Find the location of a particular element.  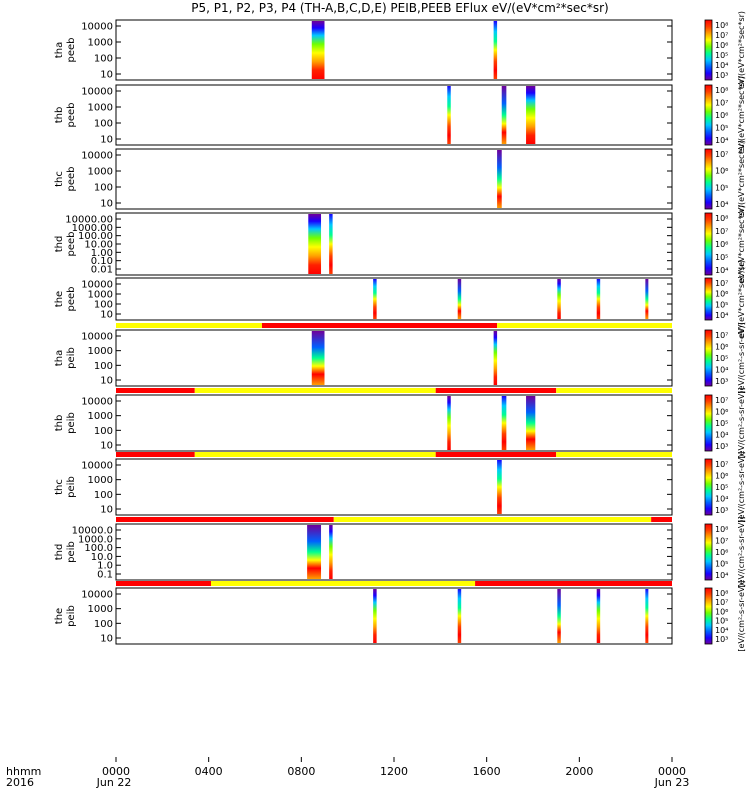

y-tick-label: 10.0 is located at coordinates (102, 557).